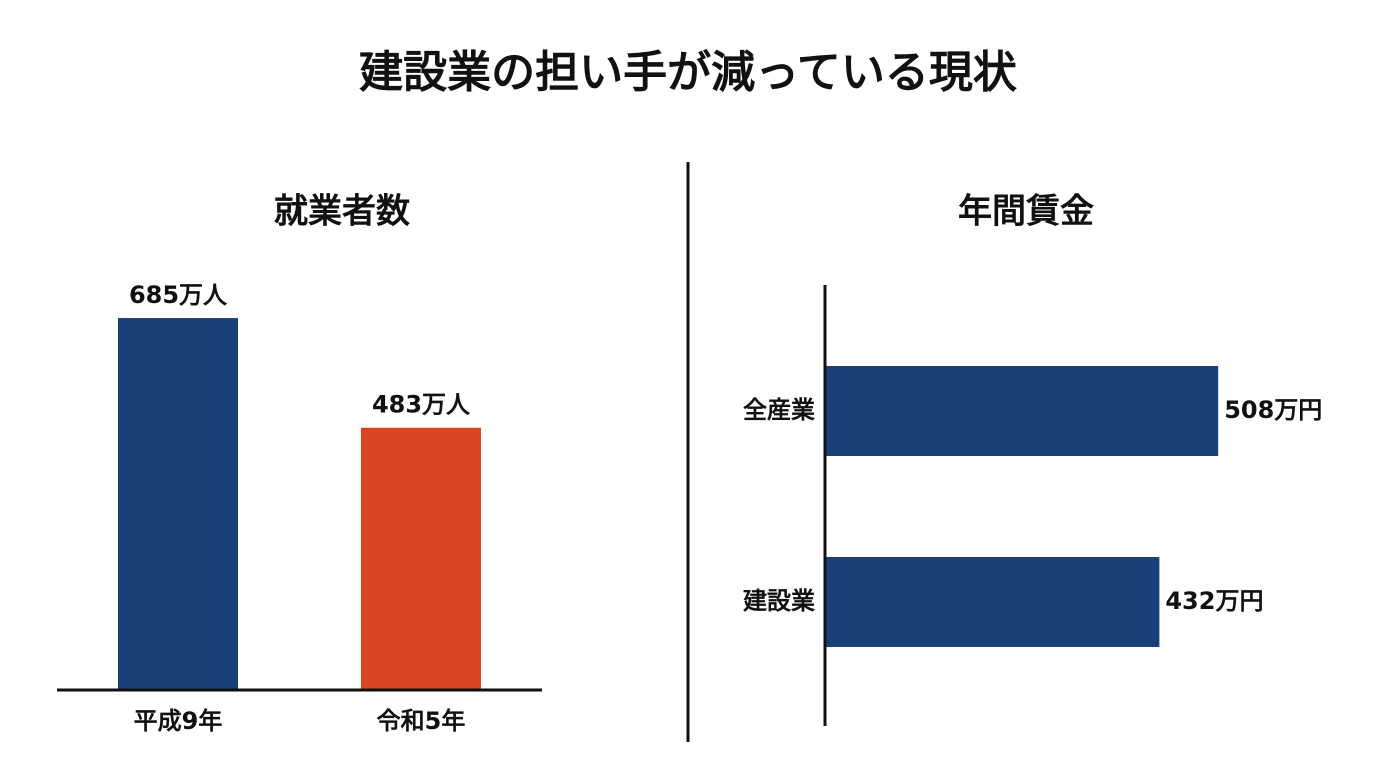 This screenshot has height=768, width=1376. Describe the element at coordinates (779, 410) in the screenshot. I see `category-label: 全産業` at that location.